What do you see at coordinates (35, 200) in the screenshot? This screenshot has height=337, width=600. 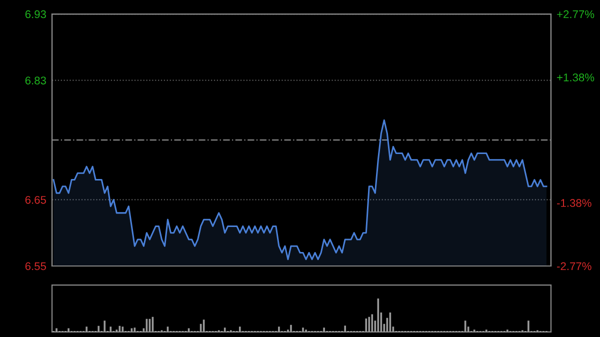 I see `y-tick-label: 6.65` at bounding box center [35, 200].